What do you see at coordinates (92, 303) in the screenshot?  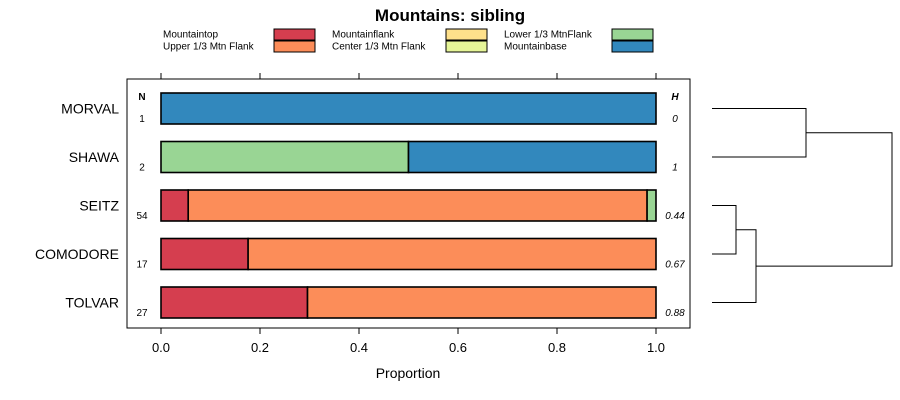 I see `row-label: TOLVAR` at bounding box center [92, 303].